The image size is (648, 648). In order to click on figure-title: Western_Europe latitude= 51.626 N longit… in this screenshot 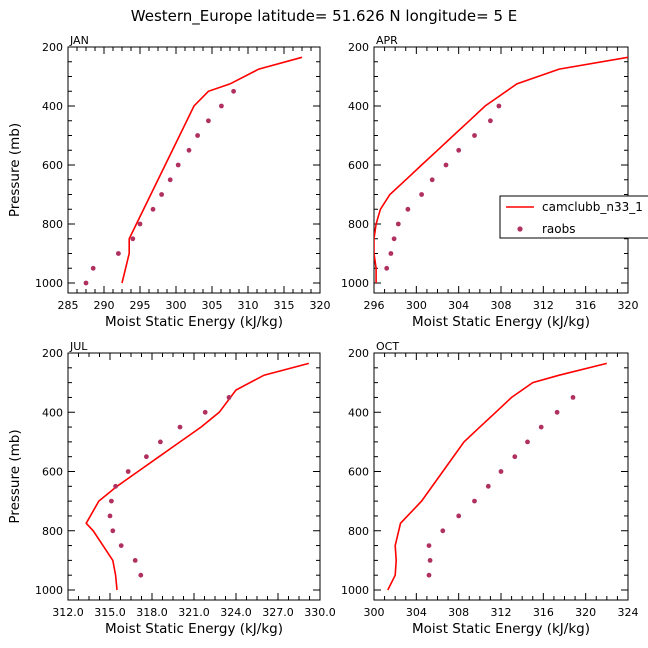, I will do `click(324, 16)`.